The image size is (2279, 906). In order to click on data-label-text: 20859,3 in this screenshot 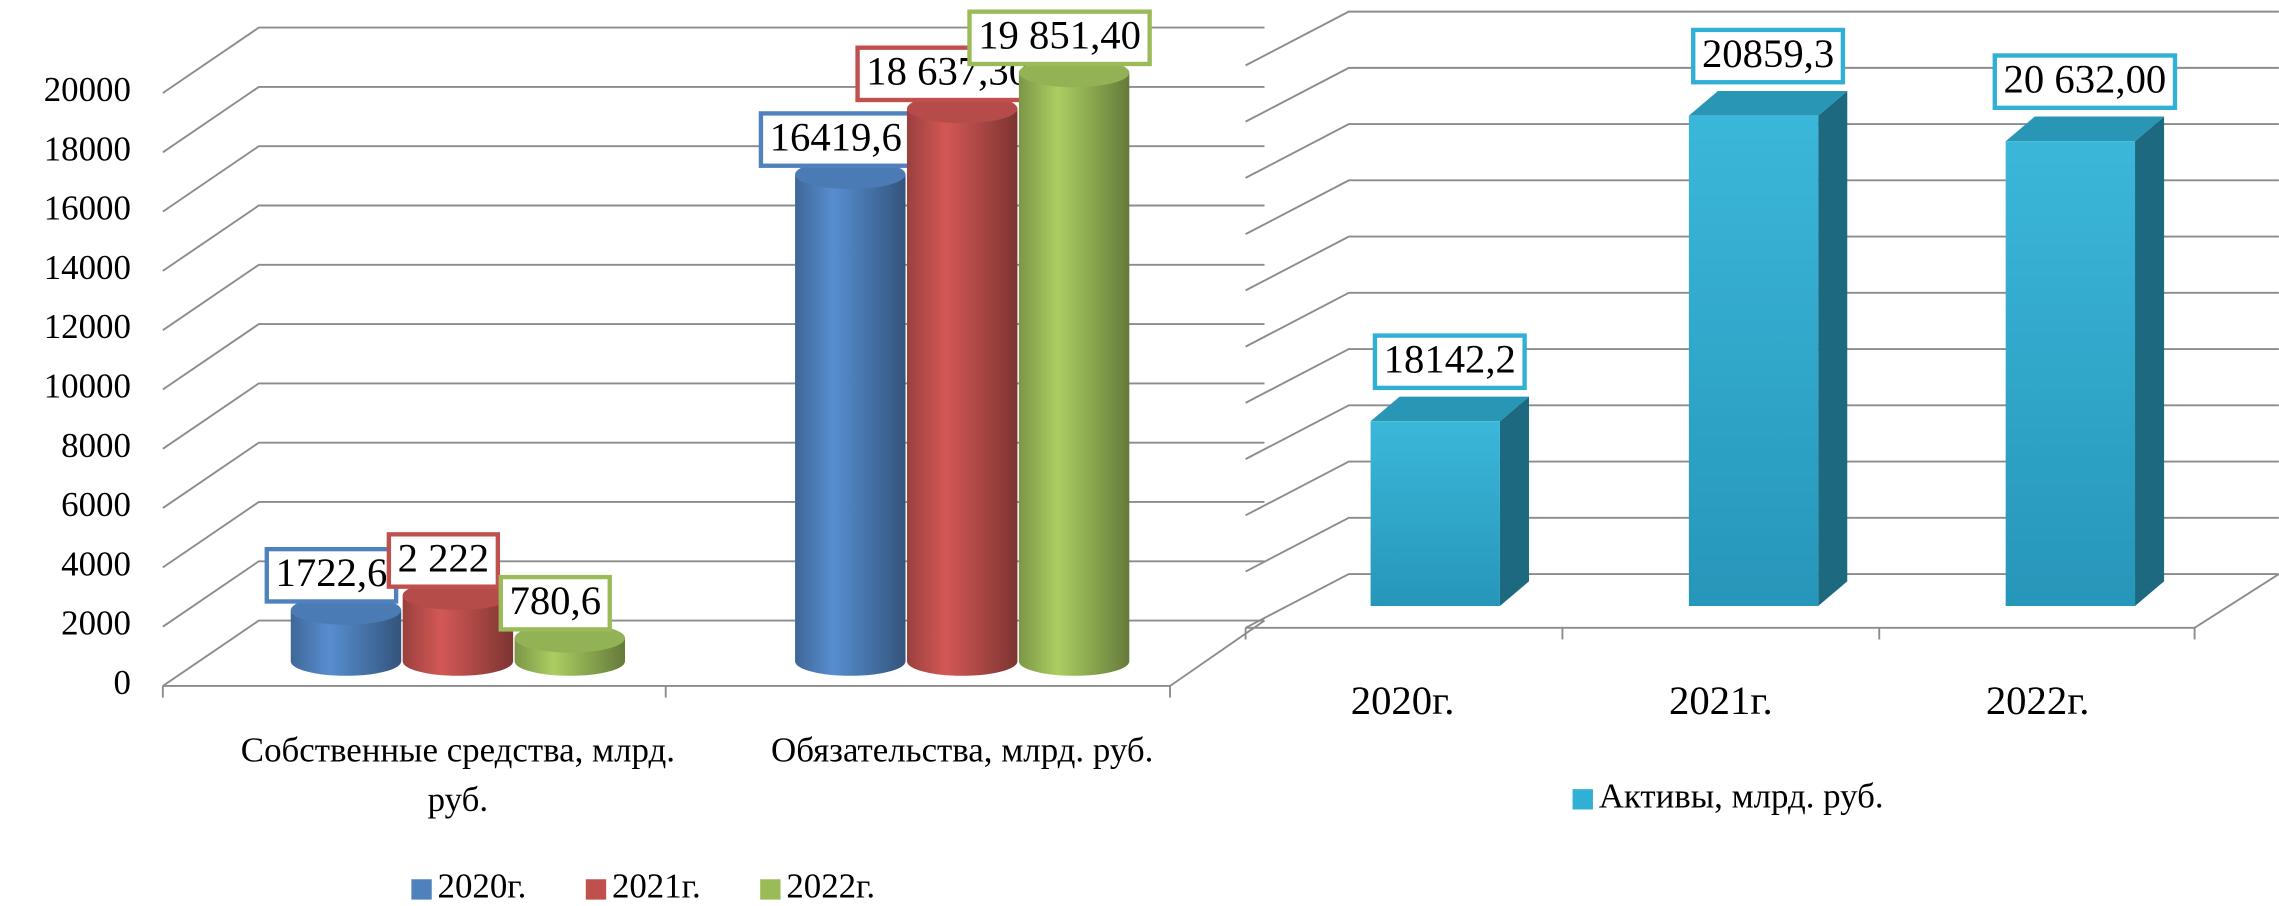, I will do `click(1768, 53)`.